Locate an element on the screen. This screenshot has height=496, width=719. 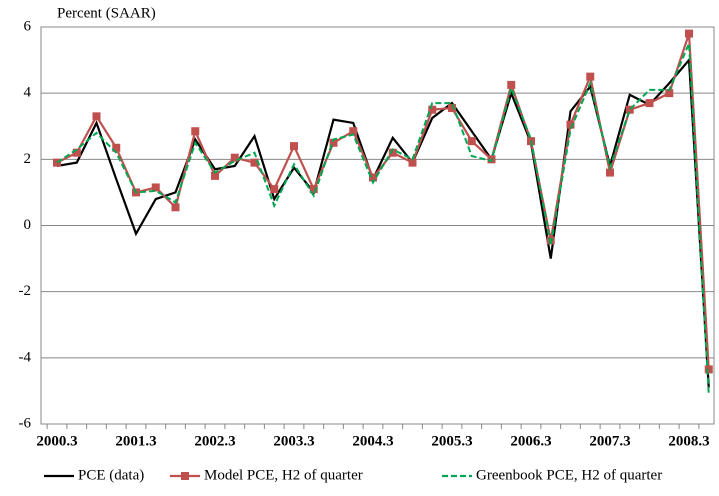
x-tick-label: 2006.3 is located at coordinates (530, 441).